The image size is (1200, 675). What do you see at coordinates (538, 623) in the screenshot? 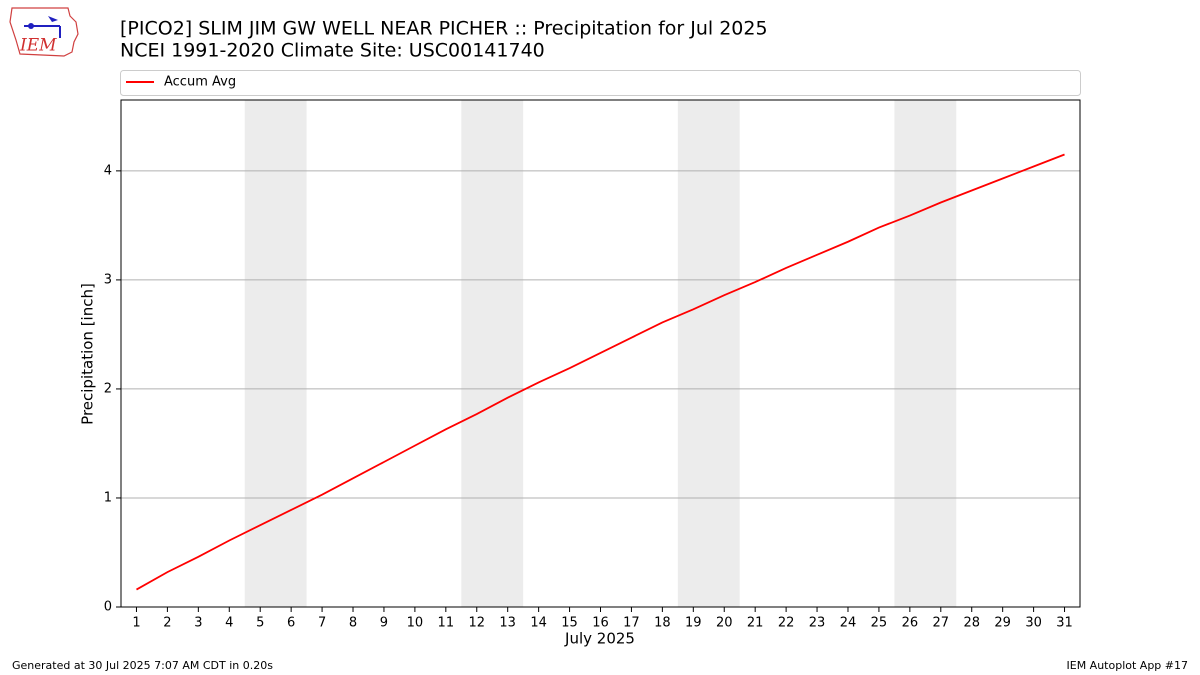
I see `x-tick-label: 14` at bounding box center [538, 623].